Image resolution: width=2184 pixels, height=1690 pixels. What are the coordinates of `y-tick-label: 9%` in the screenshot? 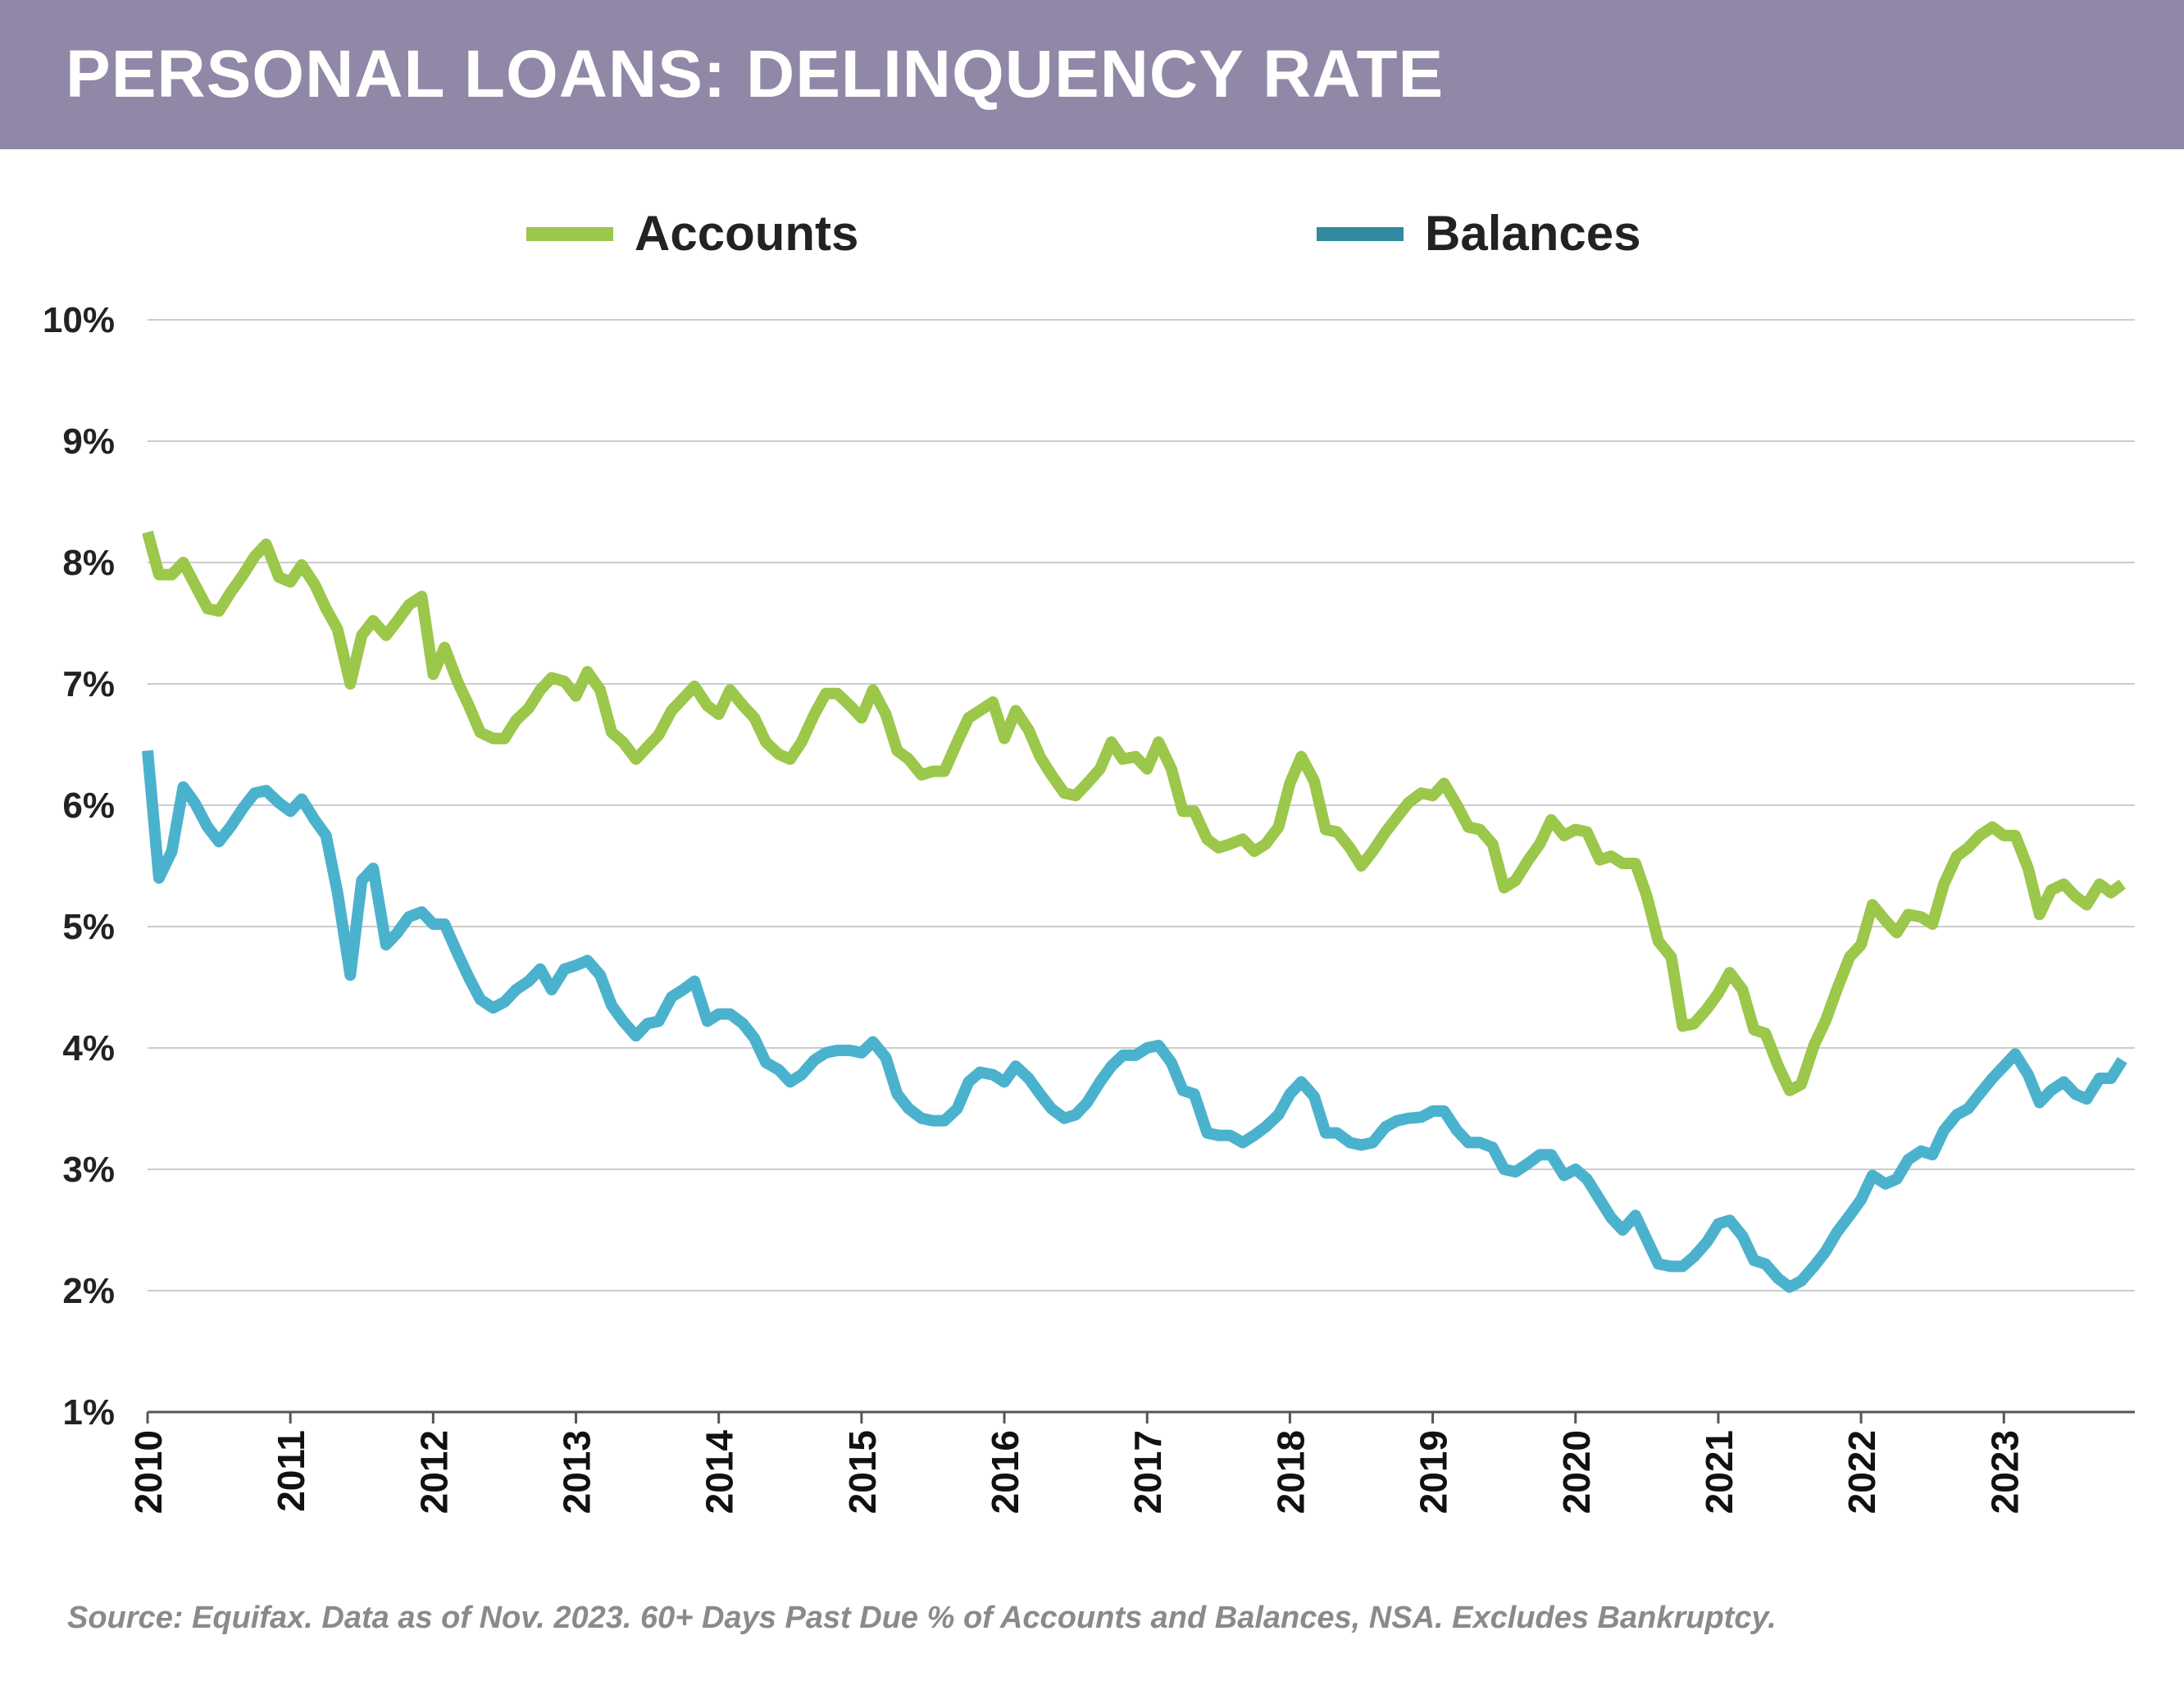 It's located at (88, 441).